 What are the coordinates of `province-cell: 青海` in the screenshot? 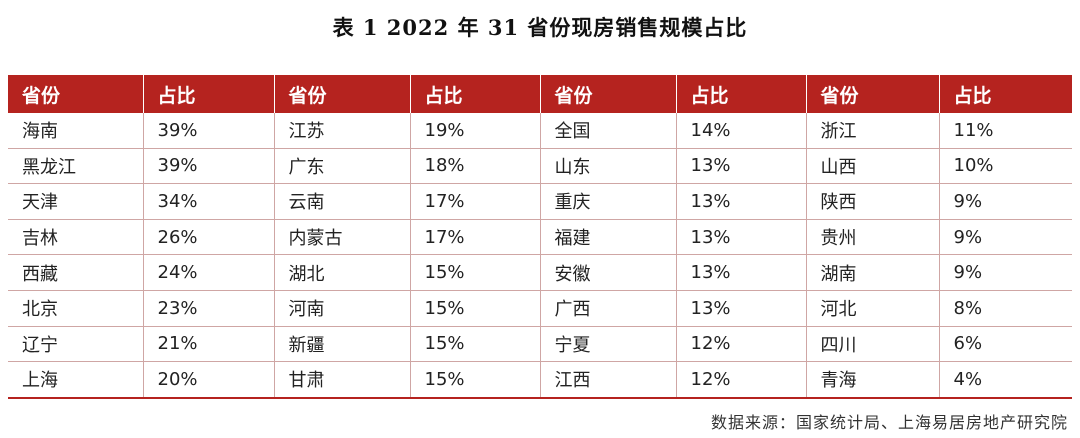 It's located at (872, 380).